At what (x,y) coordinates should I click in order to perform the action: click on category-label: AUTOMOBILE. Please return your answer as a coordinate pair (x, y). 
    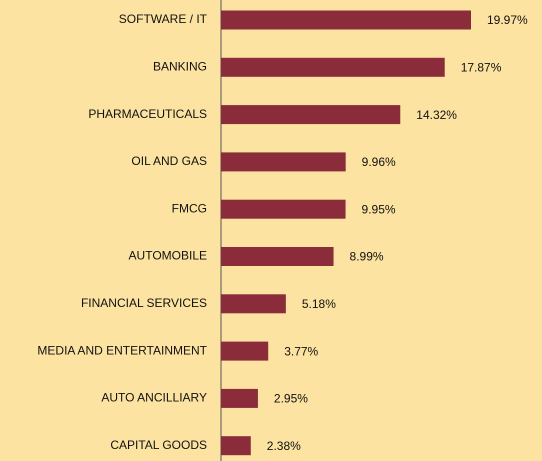
    Looking at the image, I should click on (168, 256).